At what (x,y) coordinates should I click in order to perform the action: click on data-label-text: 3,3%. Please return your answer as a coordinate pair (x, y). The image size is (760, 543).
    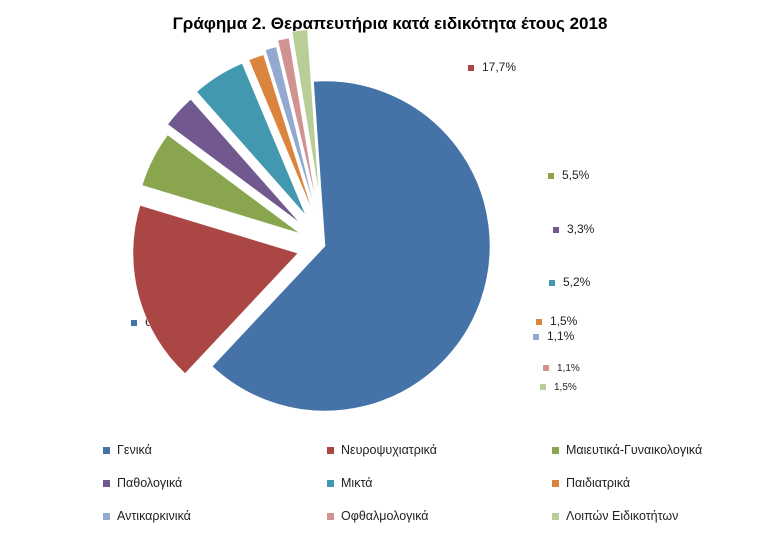
    Looking at the image, I should click on (581, 229).